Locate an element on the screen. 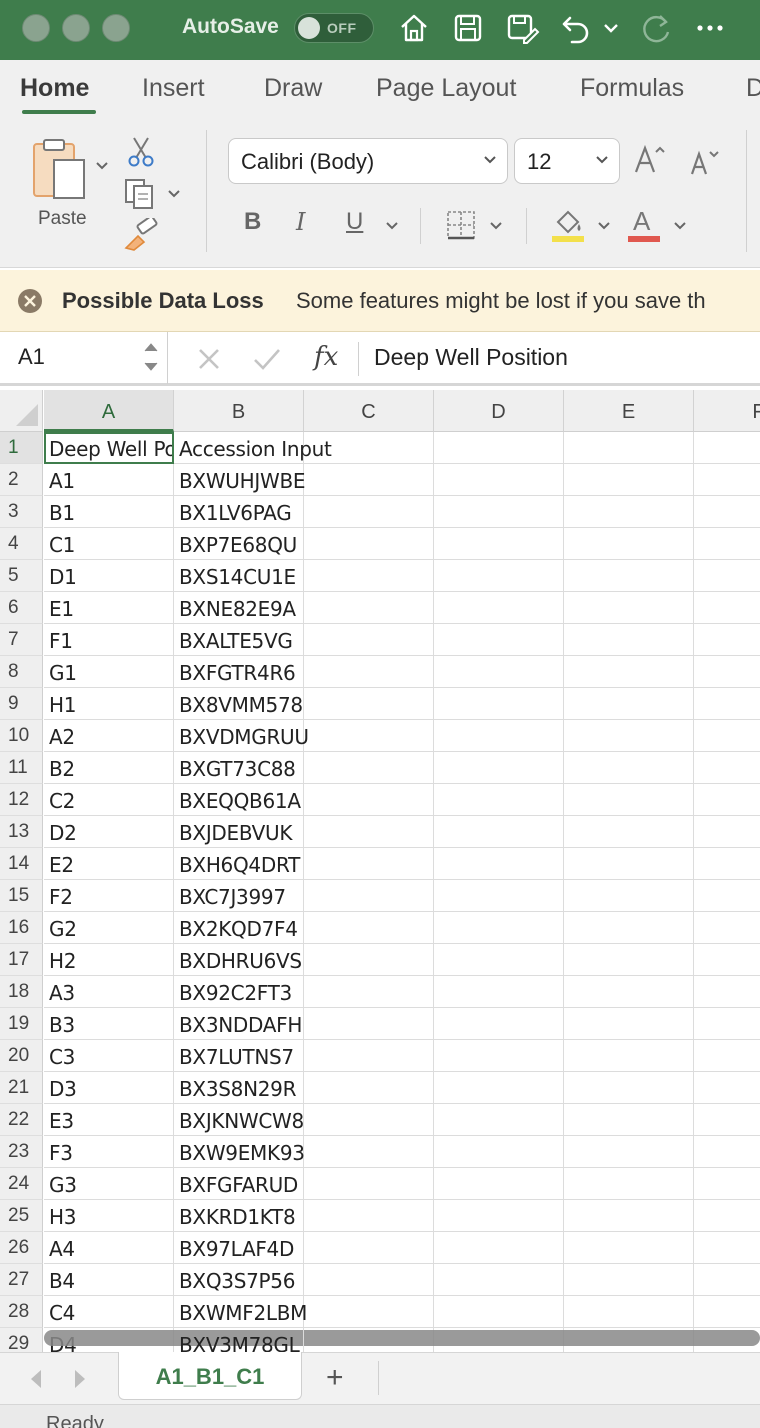  cell-b26: BX97LAF4D is located at coordinates (239, 1248).